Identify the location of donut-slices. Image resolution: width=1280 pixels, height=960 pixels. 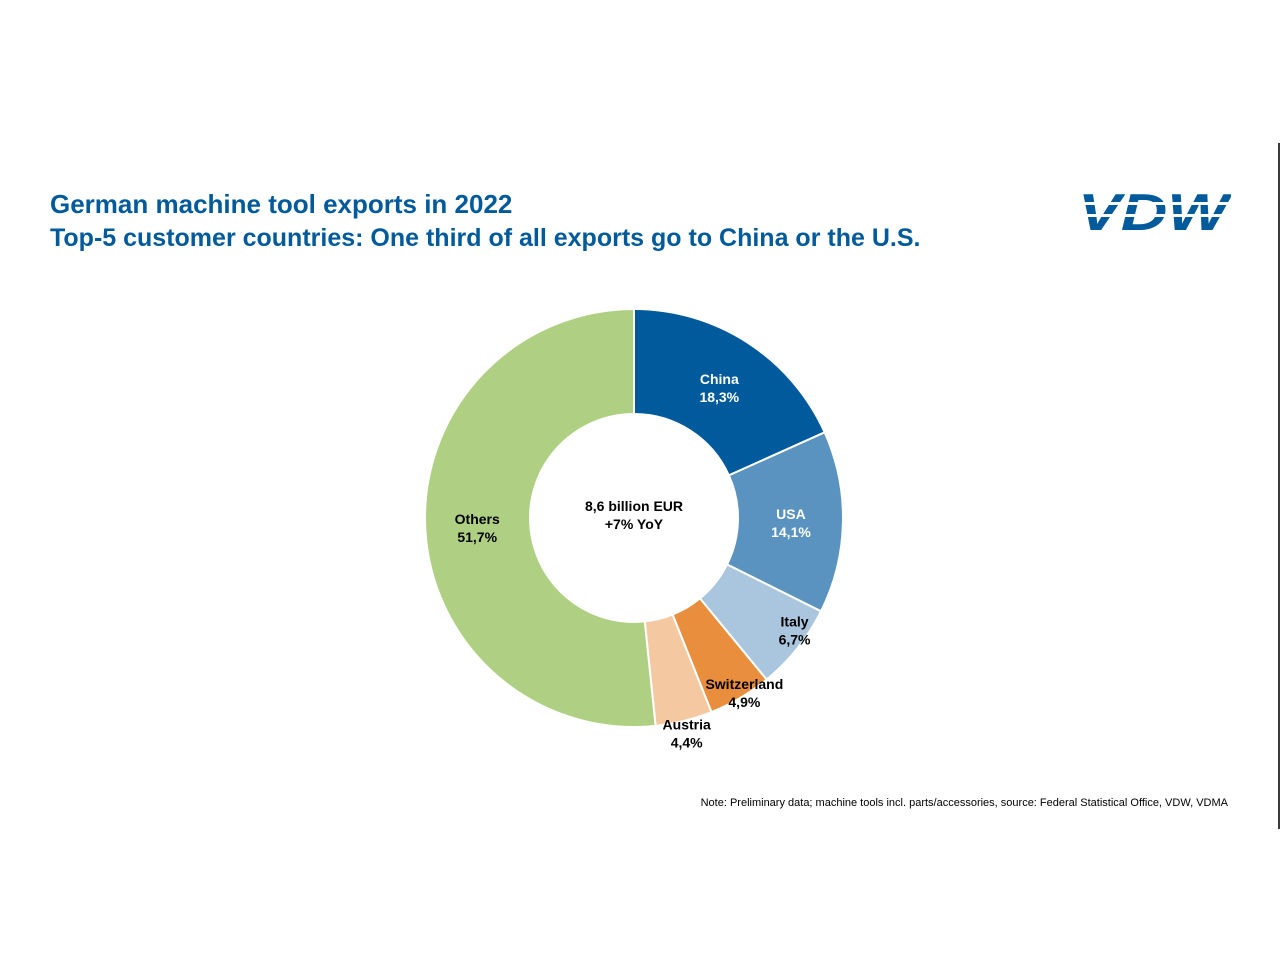
(634, 517).